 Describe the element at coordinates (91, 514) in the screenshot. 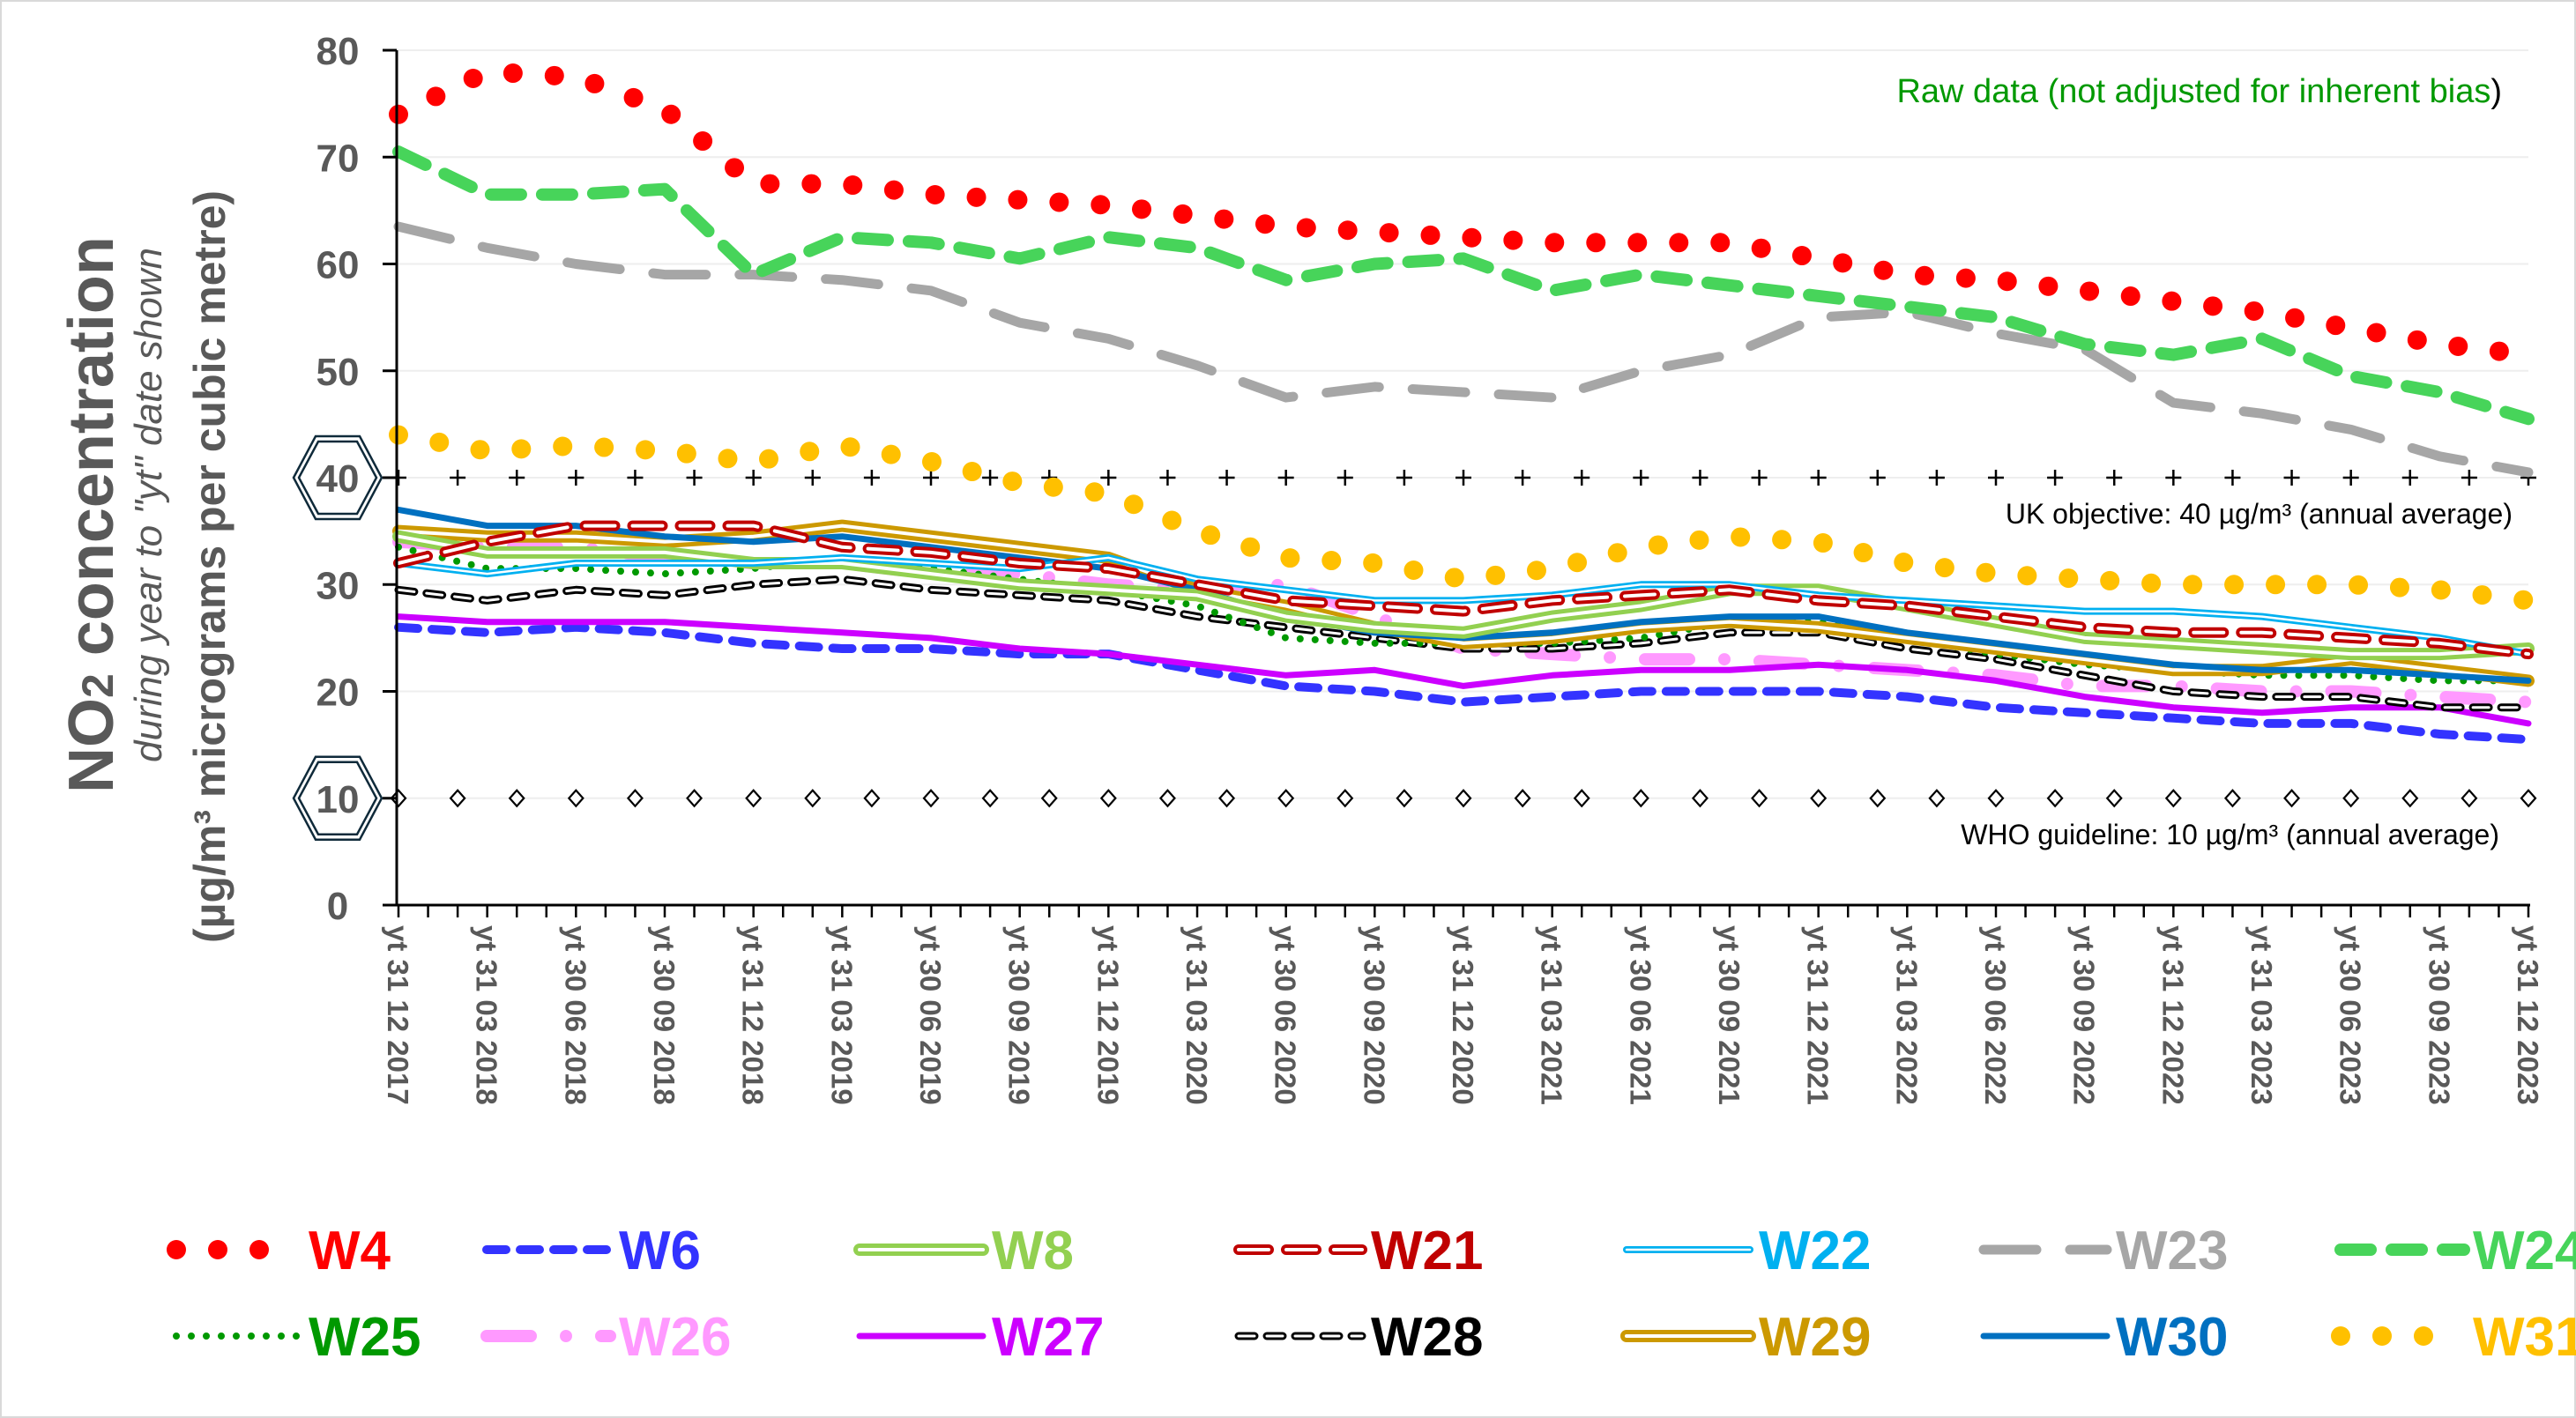

I see `y-axis-title-main: NO2 concentration` at that location.